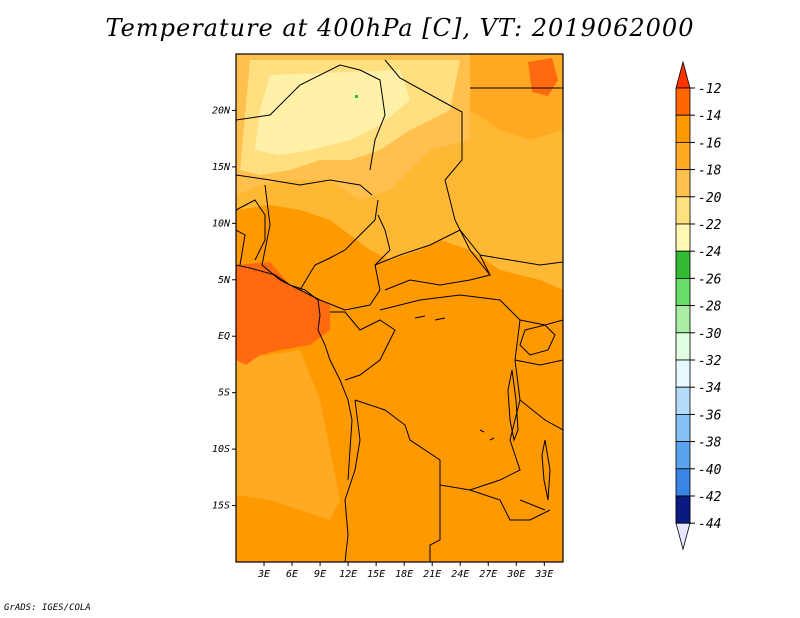 Image resolution: width=800 pixels, height=618 pixels. What do you see at coordinates (356, 96) in the screenshot?
I see `field-green-dot` at bounding box center [356, 96].